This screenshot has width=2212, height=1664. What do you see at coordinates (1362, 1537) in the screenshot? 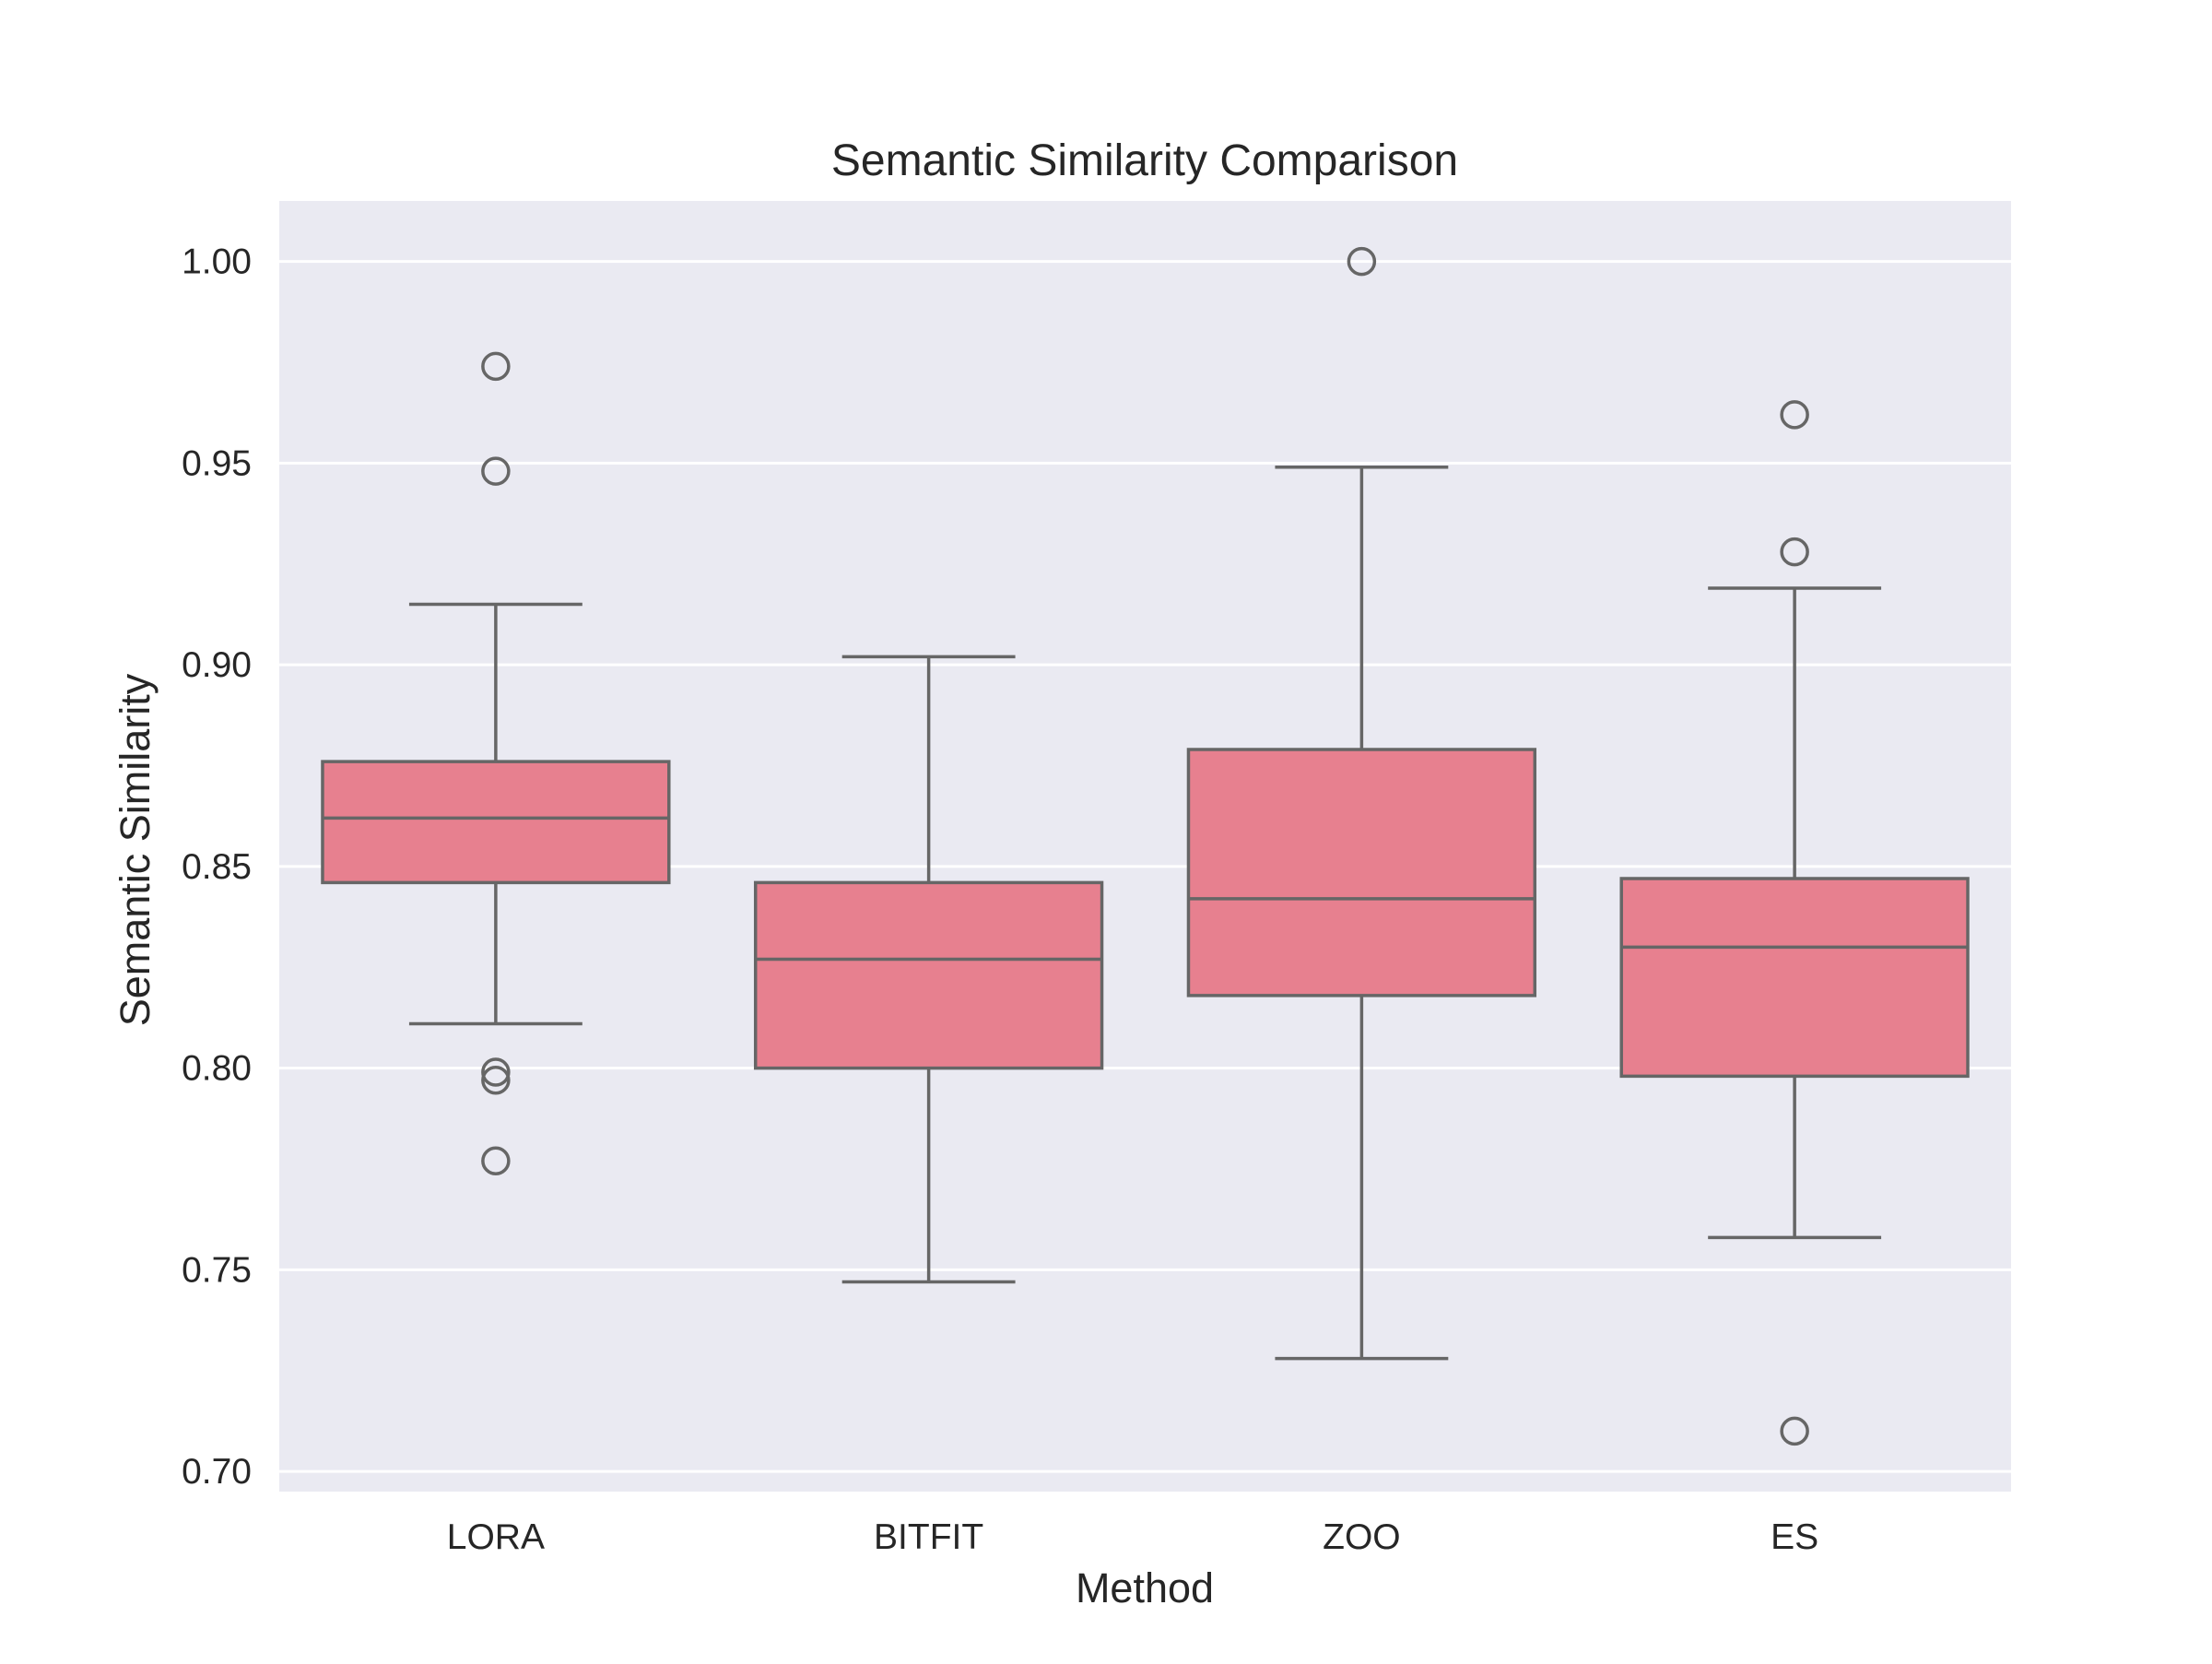
I see `x-tick-label: ZOO` at bounding box center [1362, 1537].